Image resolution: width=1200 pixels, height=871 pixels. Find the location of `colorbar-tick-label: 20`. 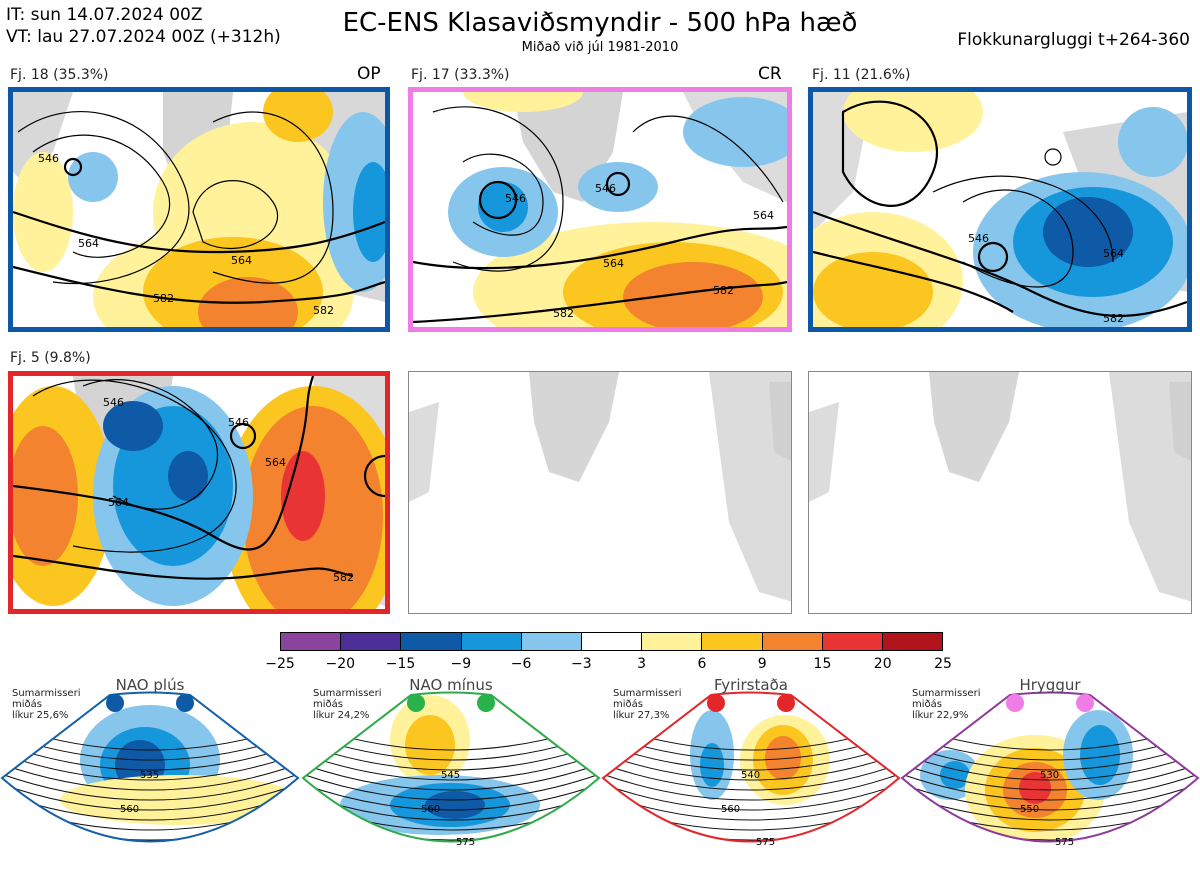

colorbar-tick-label: 20 is located at coordinates (882, 664).